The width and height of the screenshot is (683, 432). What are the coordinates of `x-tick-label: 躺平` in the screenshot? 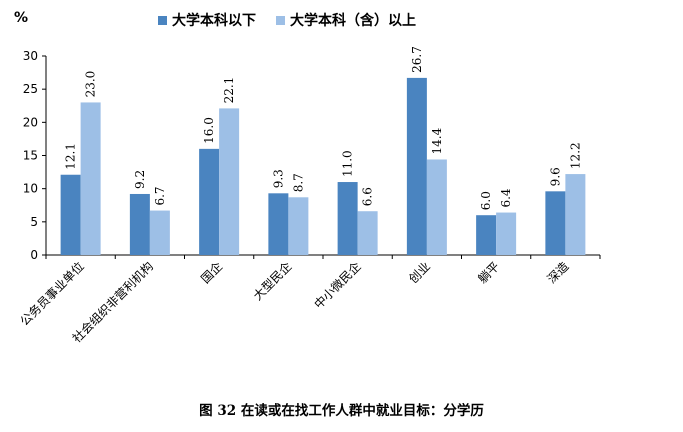 It's located at (489, 273).